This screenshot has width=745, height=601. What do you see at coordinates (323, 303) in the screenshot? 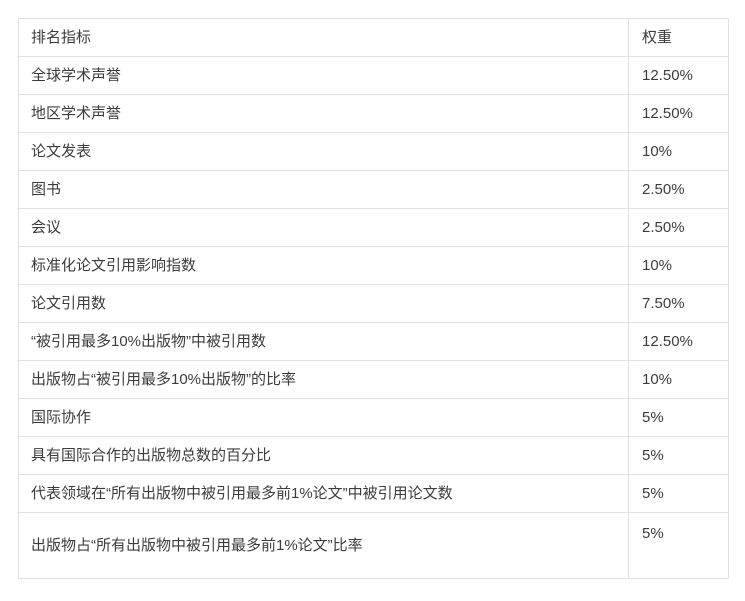
I see `indicator-cell: 论文引用数` at bounding box center [323, 303].